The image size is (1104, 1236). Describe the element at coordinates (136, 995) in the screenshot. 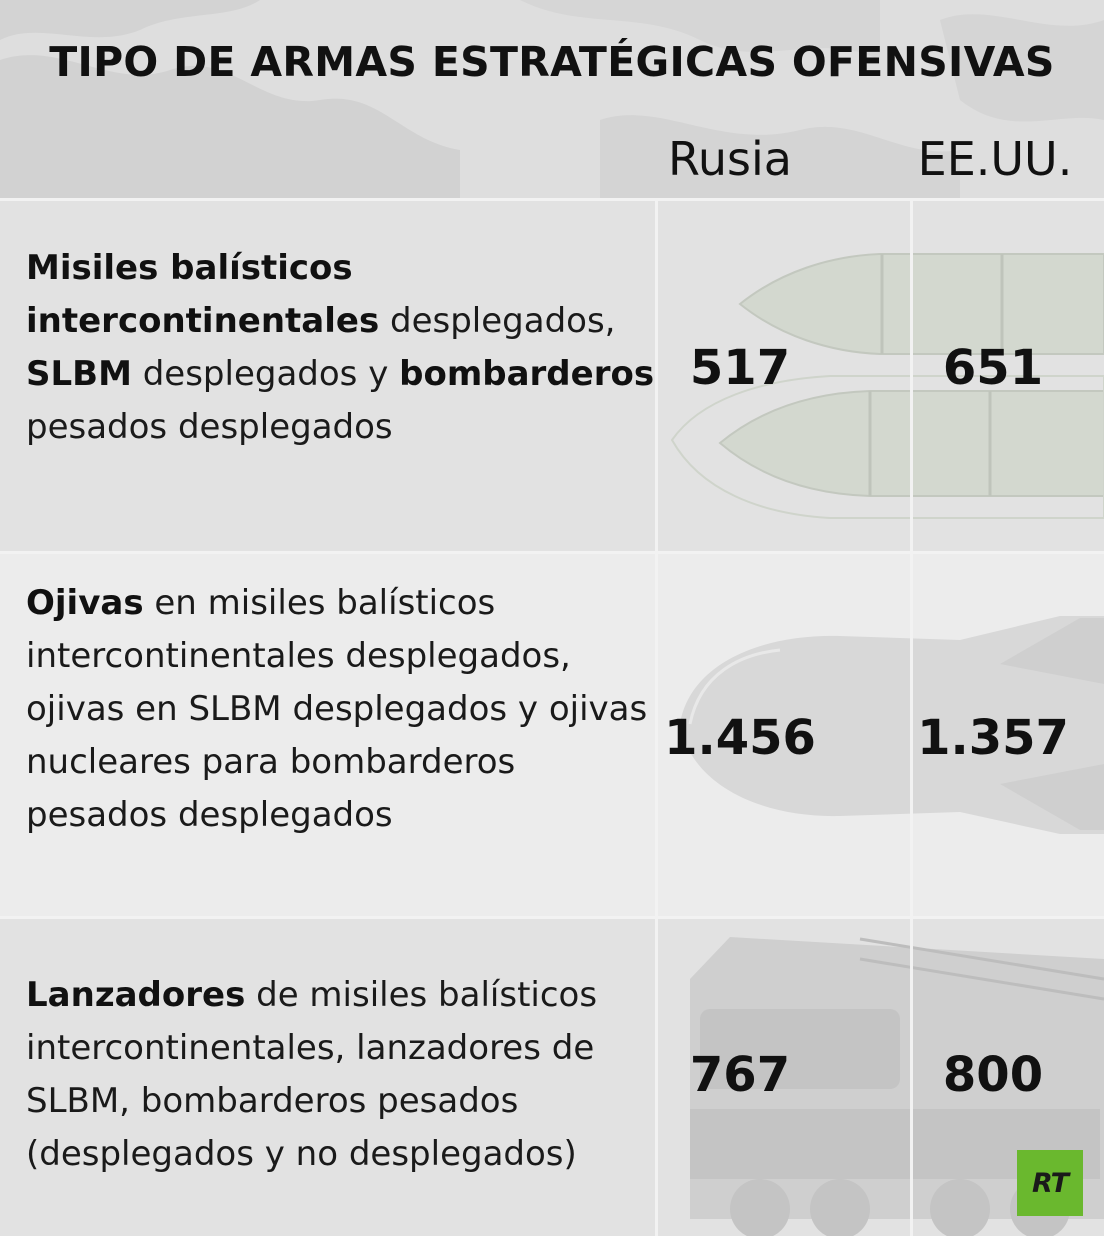

I see `row-description-bold: Lanzadores` at that location.